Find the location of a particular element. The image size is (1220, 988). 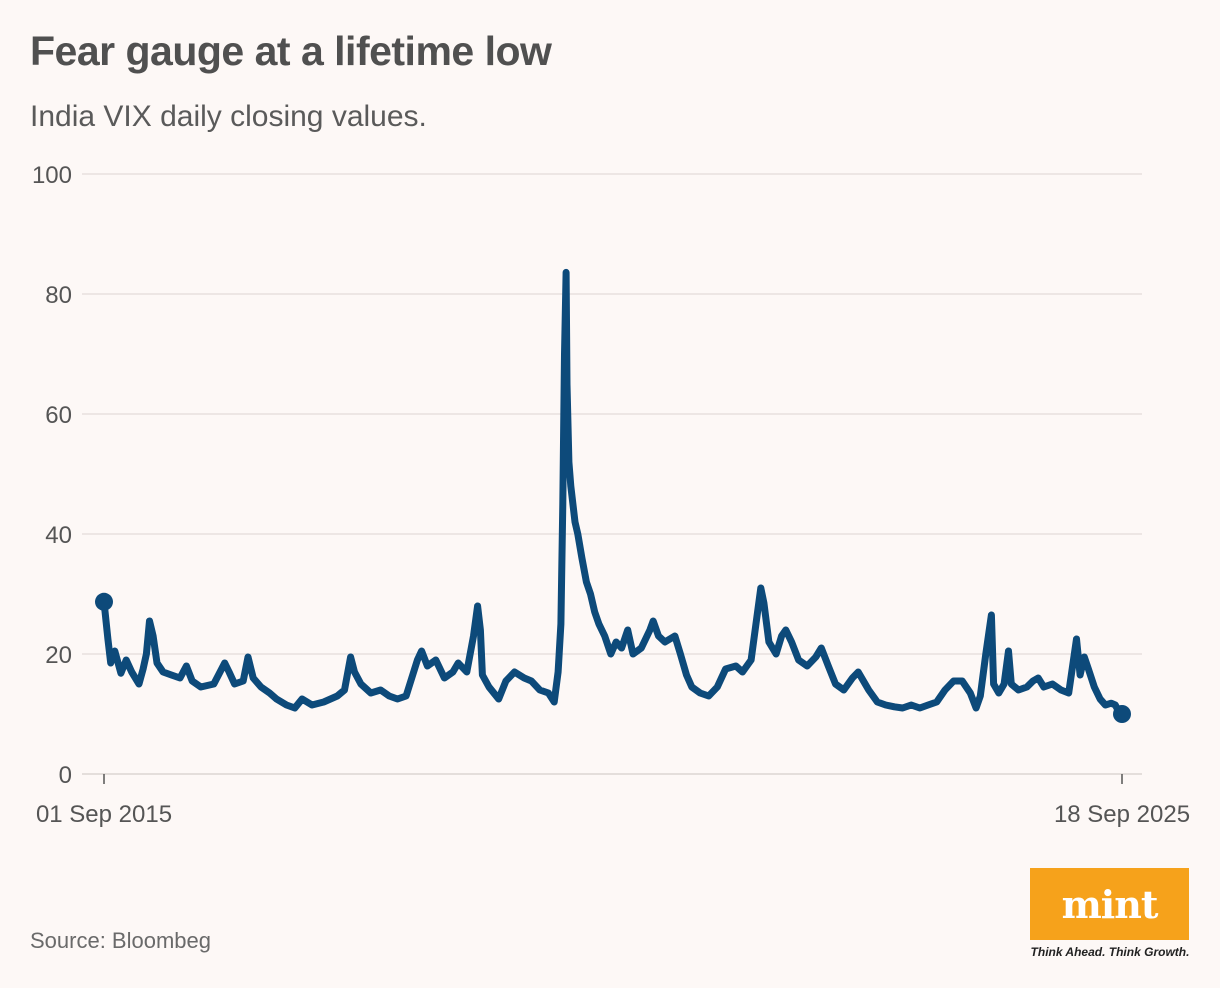

y-tick-label-20: 20 is located at coordinates (58, 655).